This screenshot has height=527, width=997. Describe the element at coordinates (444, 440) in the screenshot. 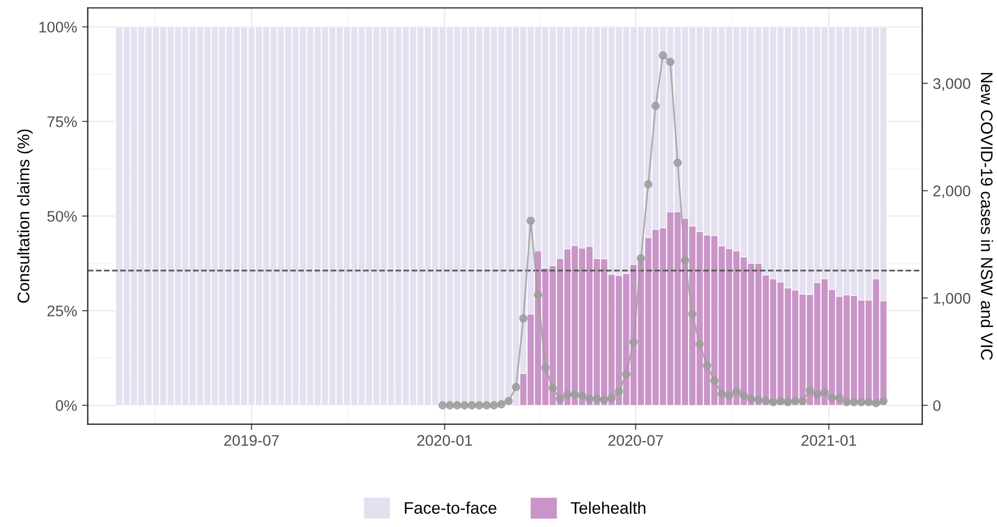

I see `x-tick-label: 2020-01` at that location.